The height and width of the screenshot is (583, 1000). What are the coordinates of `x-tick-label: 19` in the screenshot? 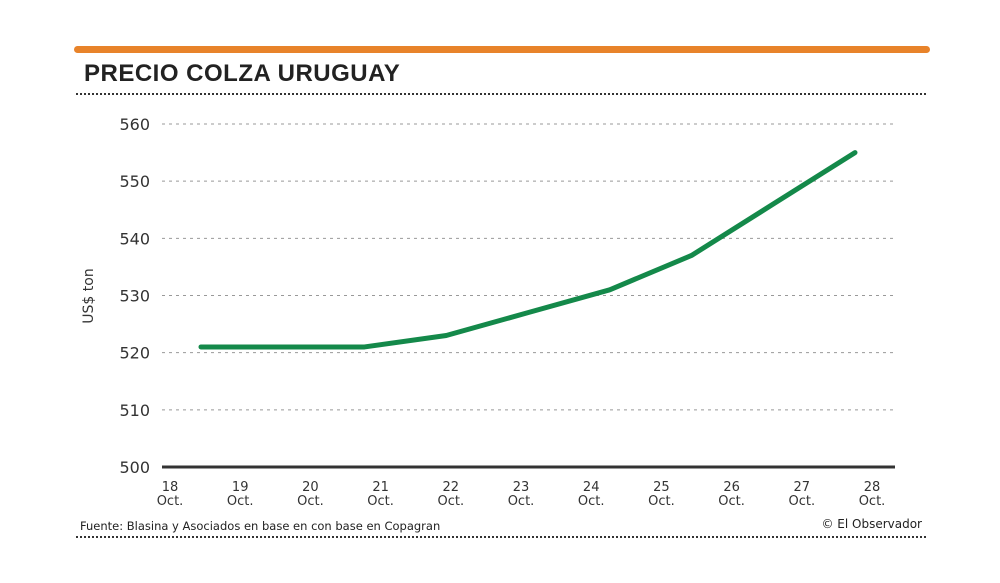 It's located at (240, 487).